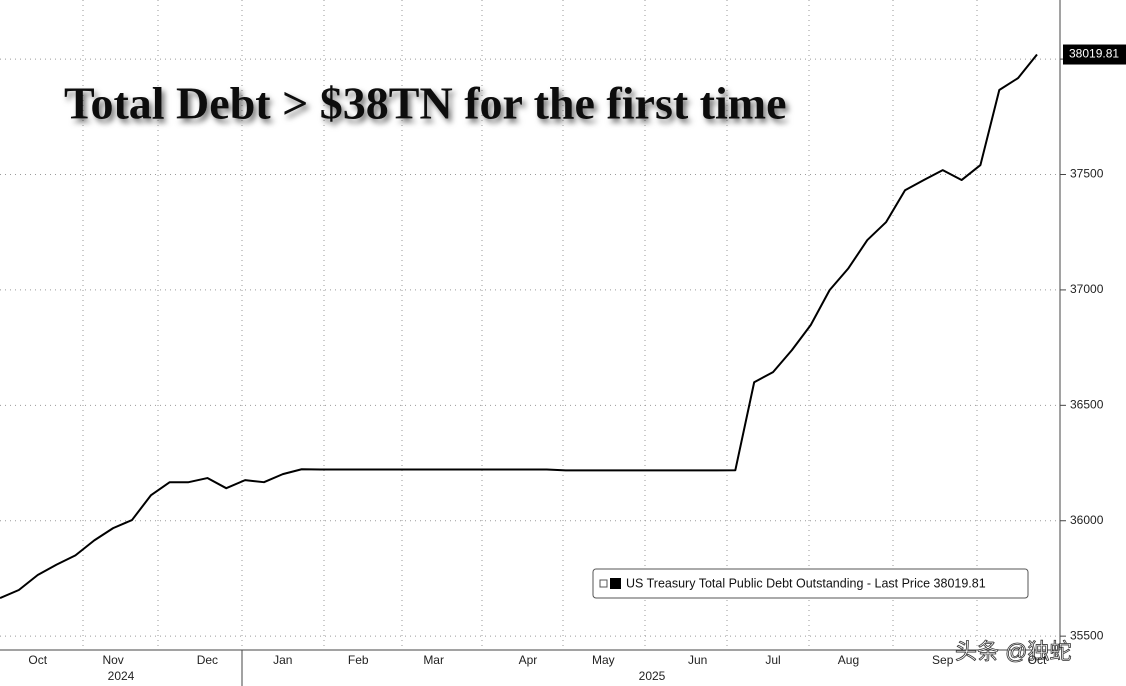  Describe the element at coordinates (1087, 404) in the screenshot. I see `y-tick-label: 36500` at that location.